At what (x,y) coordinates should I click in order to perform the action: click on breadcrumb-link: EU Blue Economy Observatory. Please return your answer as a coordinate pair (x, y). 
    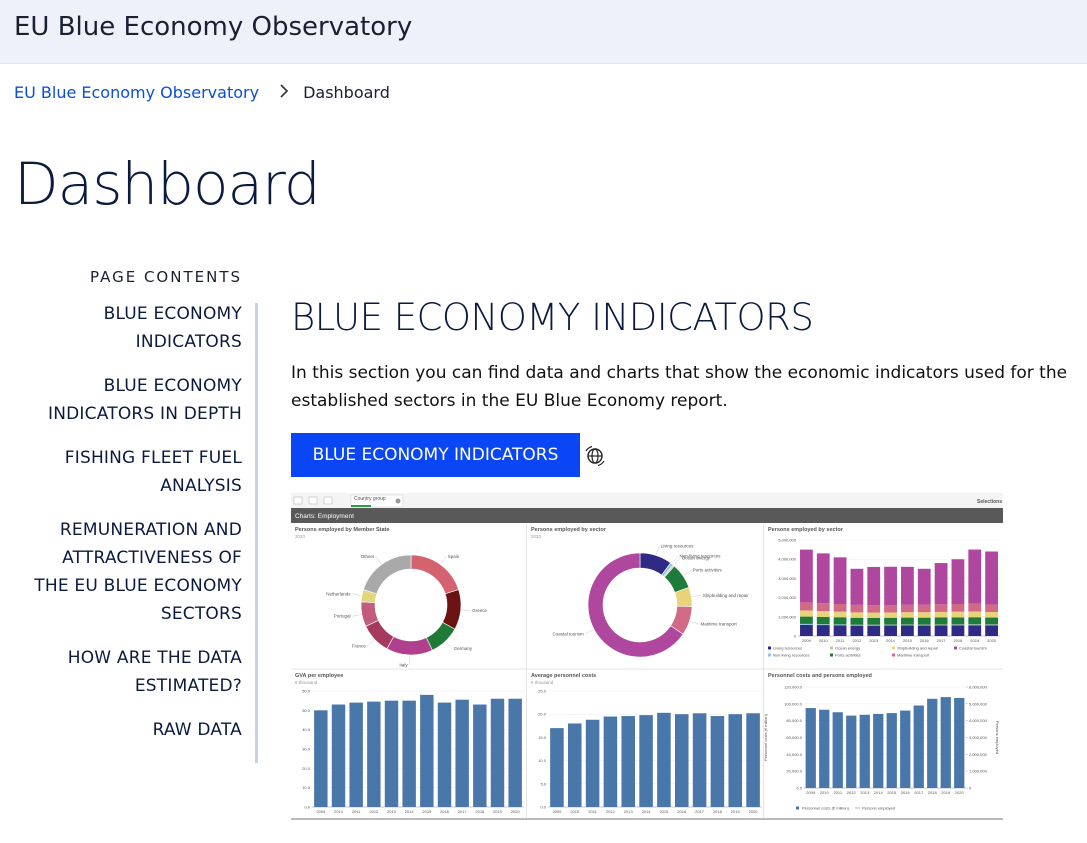
    Looking at the image, I should click on (137, 92).